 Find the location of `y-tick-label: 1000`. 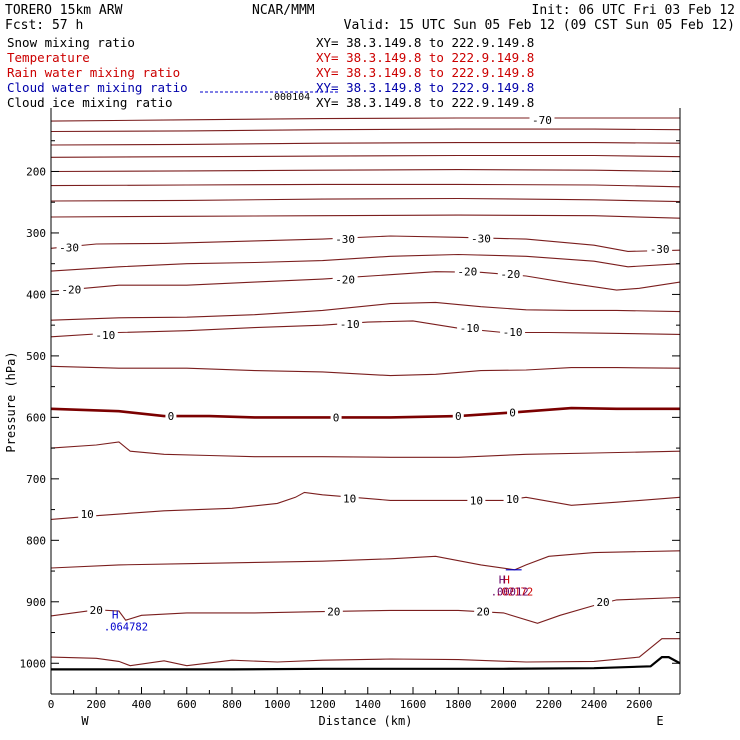

y-tick-label: 1000 is located at coordinates (33, 663).